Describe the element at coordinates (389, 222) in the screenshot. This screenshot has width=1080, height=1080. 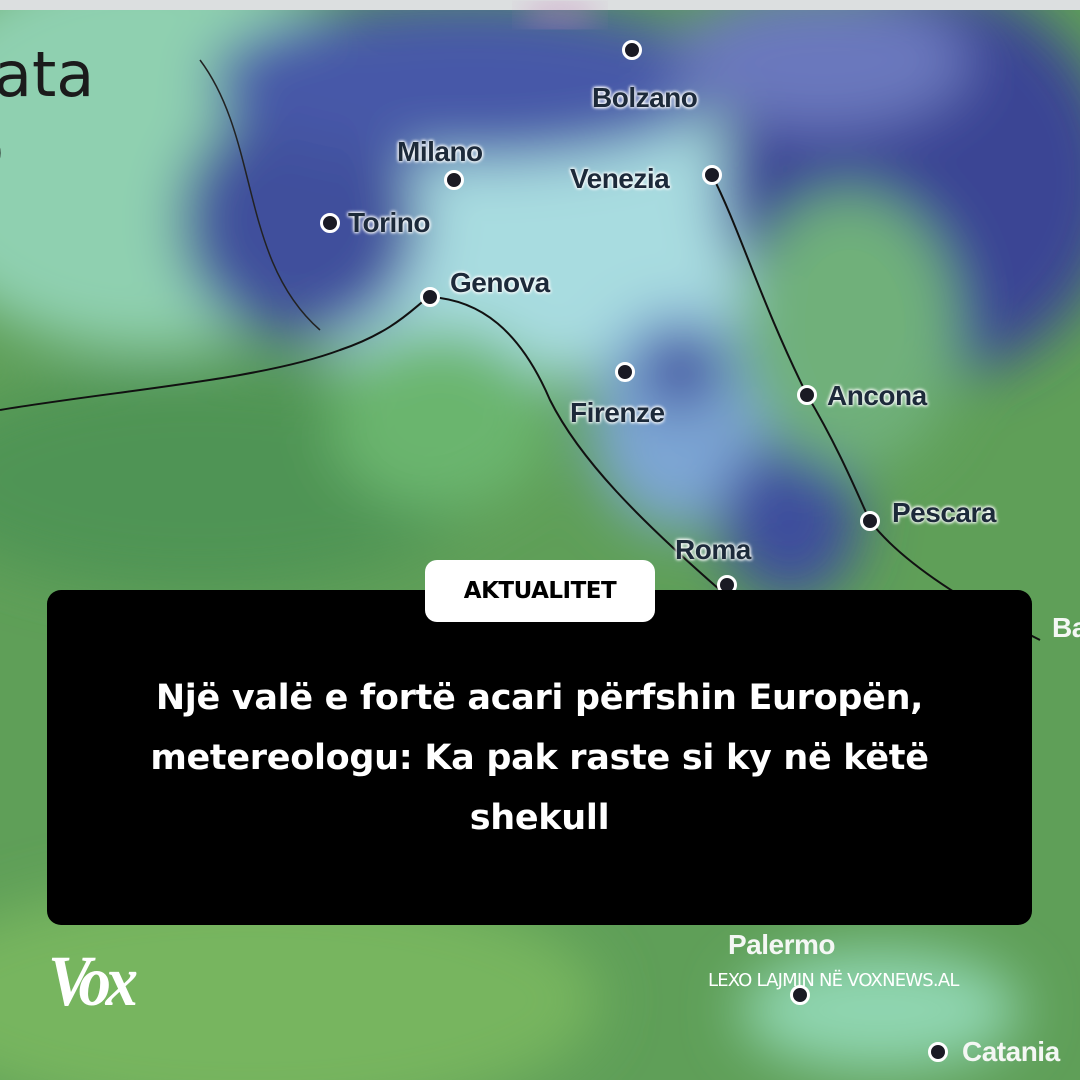
I see `city-label-torino: Torino` at that location.